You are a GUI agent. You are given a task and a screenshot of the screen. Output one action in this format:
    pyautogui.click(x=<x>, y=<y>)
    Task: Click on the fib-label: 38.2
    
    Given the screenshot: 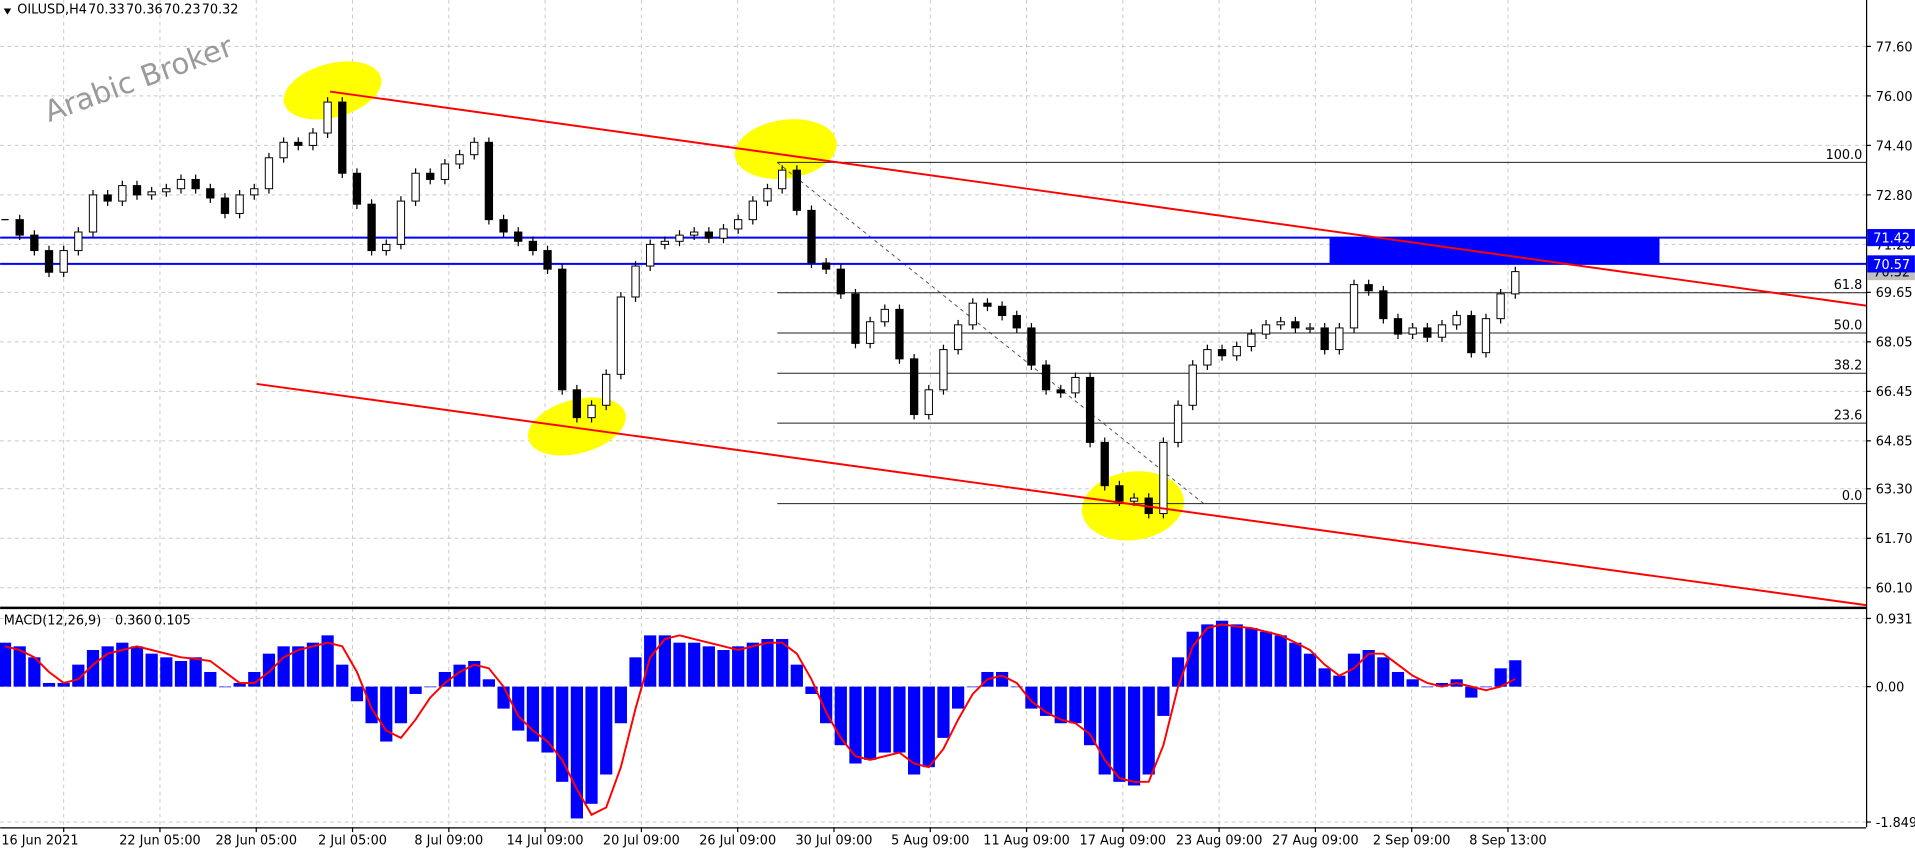 What is the action you would take?
    pyautogui.click(x=1848, y=366)
    